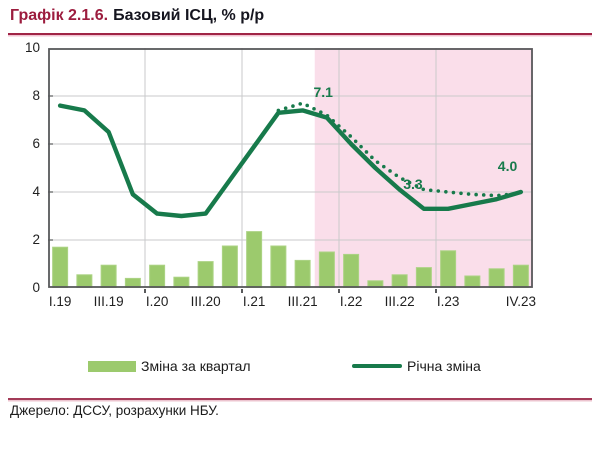  I want to click on y-axis-label: 10, so click(32, 47).